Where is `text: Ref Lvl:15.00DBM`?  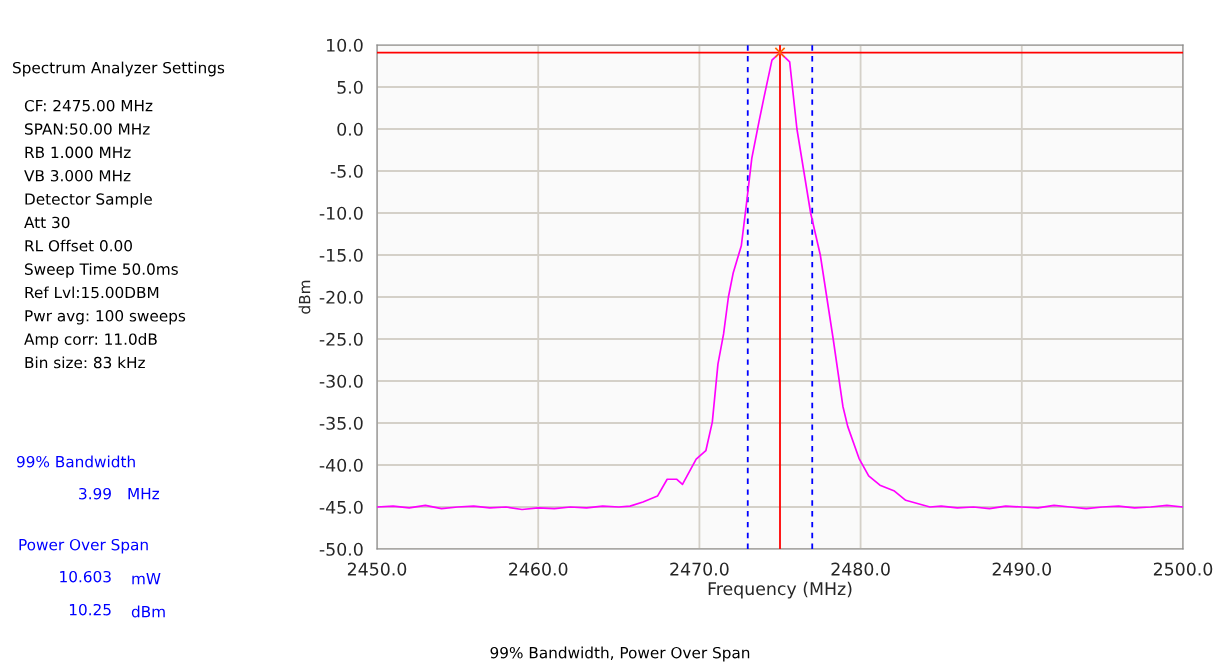
text: Ref Lvl:15.00DBM is located at coordinates (92, 292).